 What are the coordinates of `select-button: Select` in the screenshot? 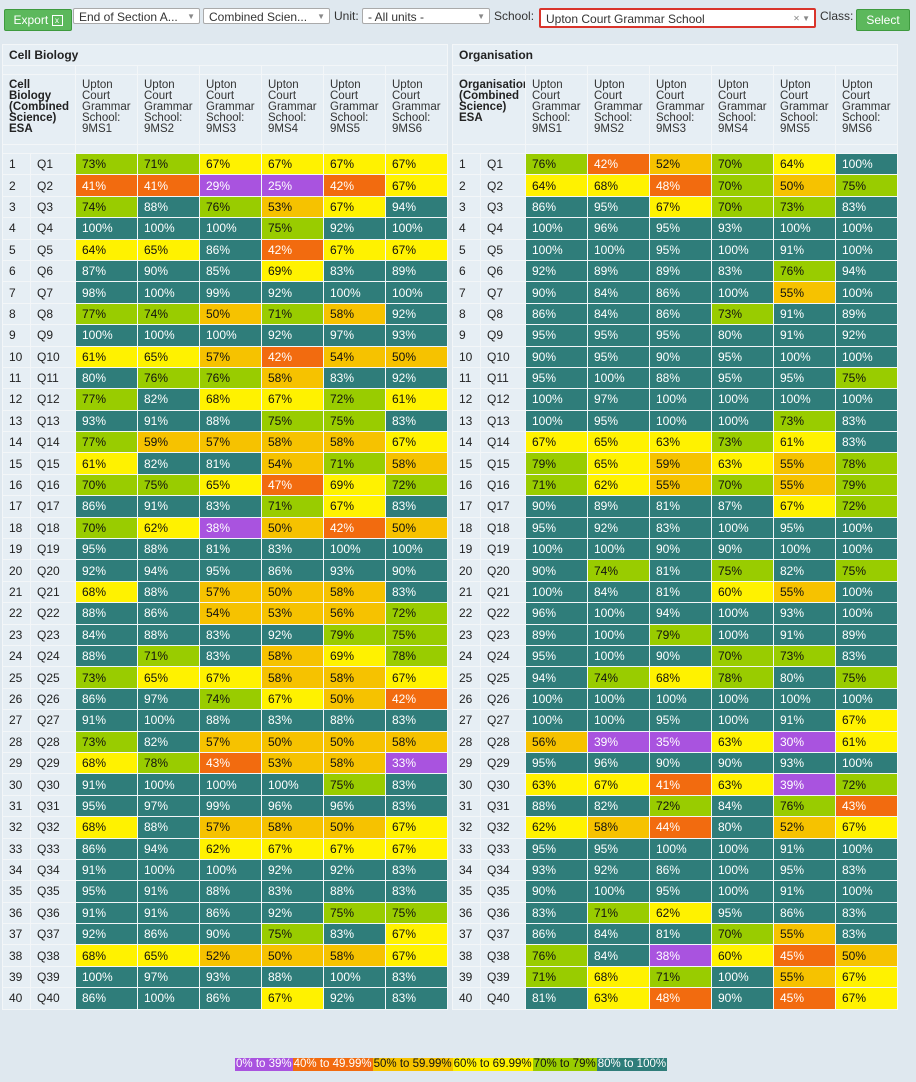 It's located at (883, 20).